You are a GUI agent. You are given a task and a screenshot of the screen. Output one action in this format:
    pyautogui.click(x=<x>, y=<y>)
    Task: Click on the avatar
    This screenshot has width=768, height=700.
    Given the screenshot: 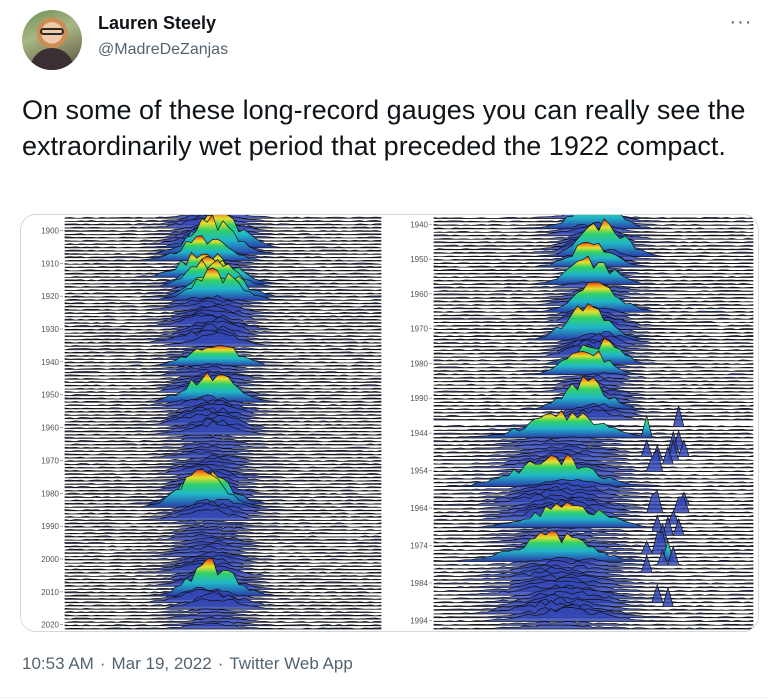 What is the action you would take?
    pyautogui.click(x=52, y=40)
    